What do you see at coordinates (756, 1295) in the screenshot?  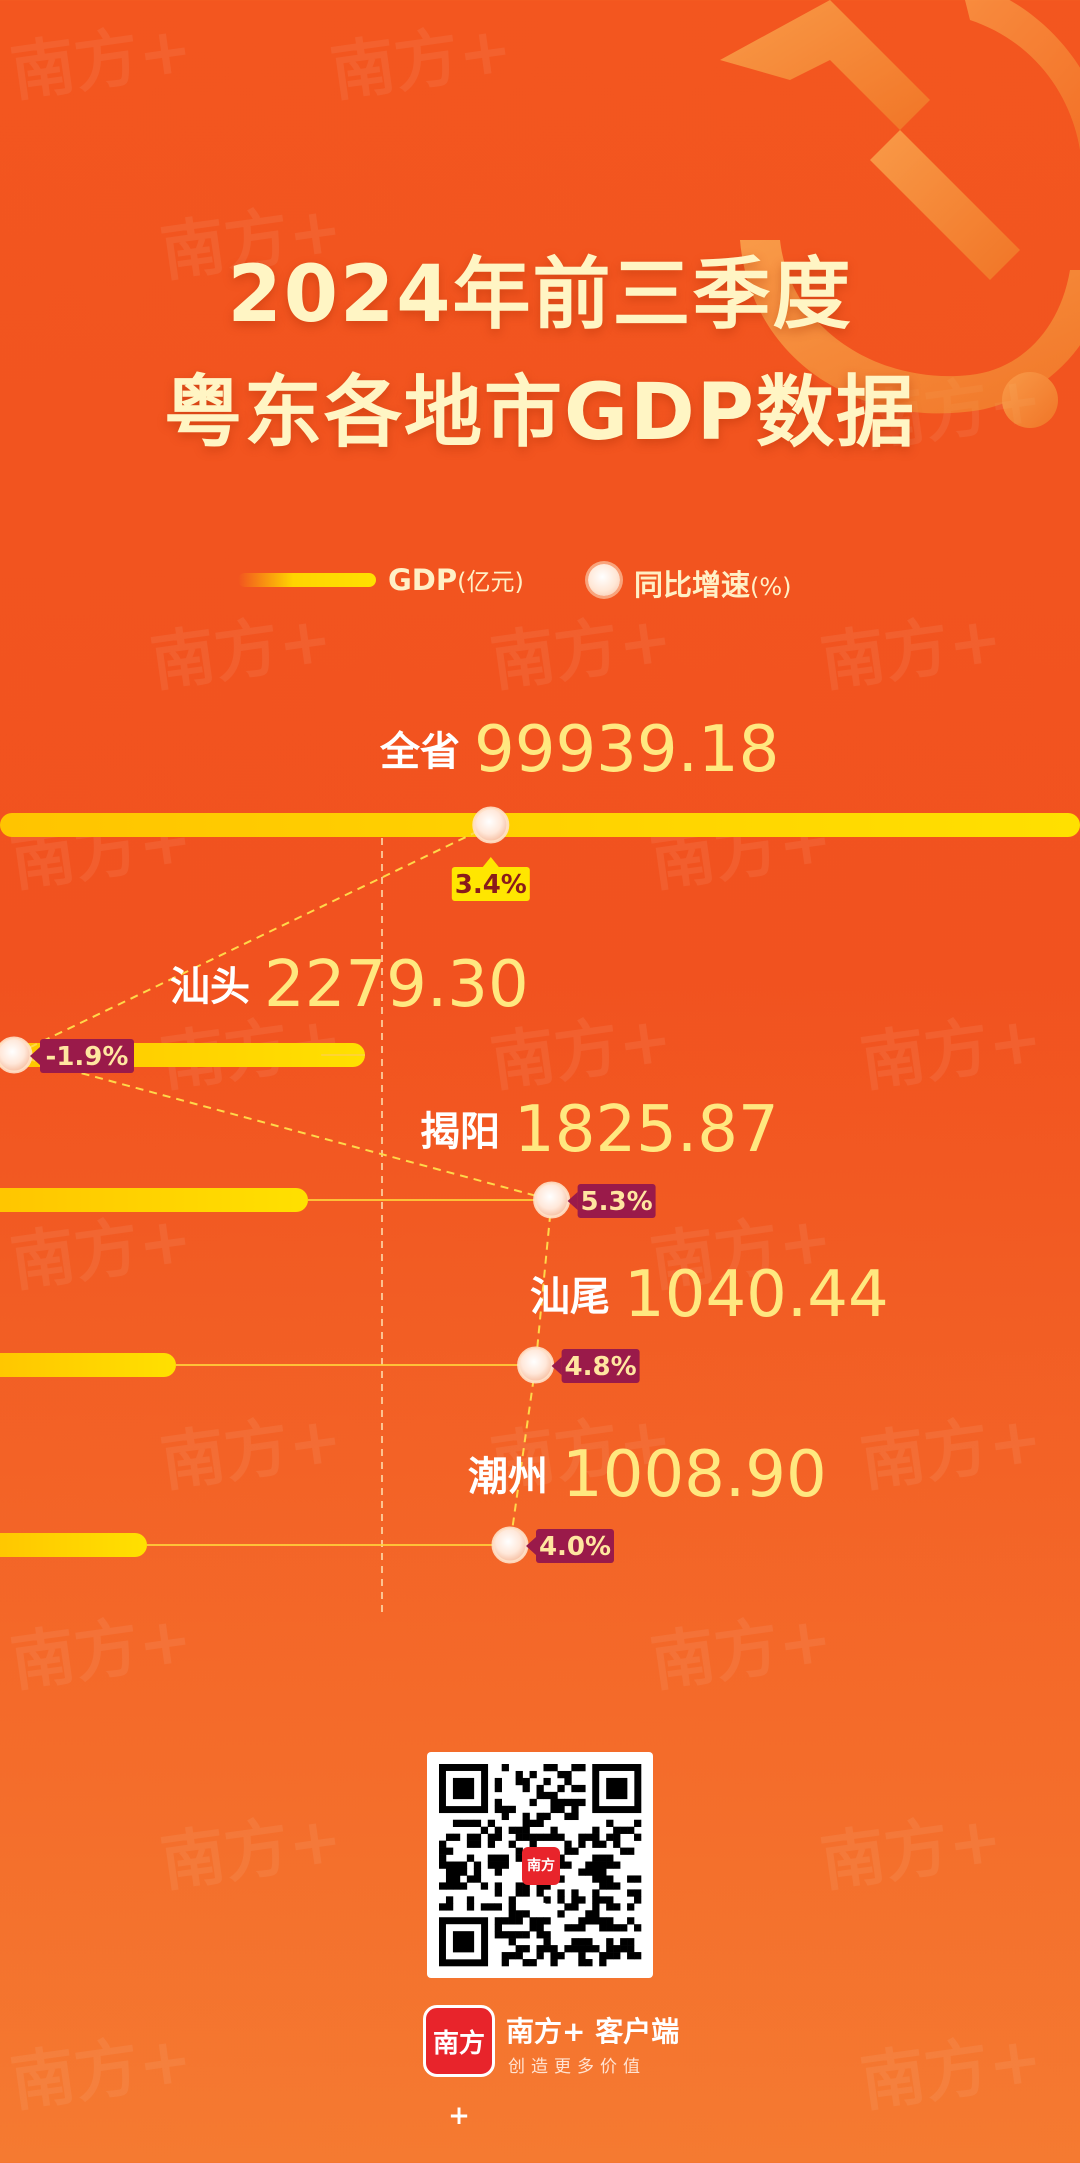 I see `gdp-value-label: 1040.44` at bounding box center [756, 1295].